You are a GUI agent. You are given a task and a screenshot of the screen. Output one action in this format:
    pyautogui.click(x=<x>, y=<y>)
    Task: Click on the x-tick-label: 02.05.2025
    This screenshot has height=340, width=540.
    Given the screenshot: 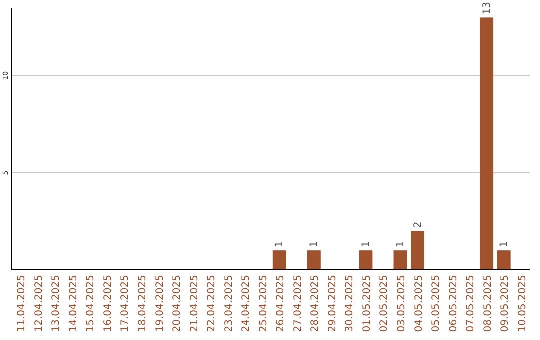 What is the action you would take?
    pyautogui.click(x=384, y=303)
    